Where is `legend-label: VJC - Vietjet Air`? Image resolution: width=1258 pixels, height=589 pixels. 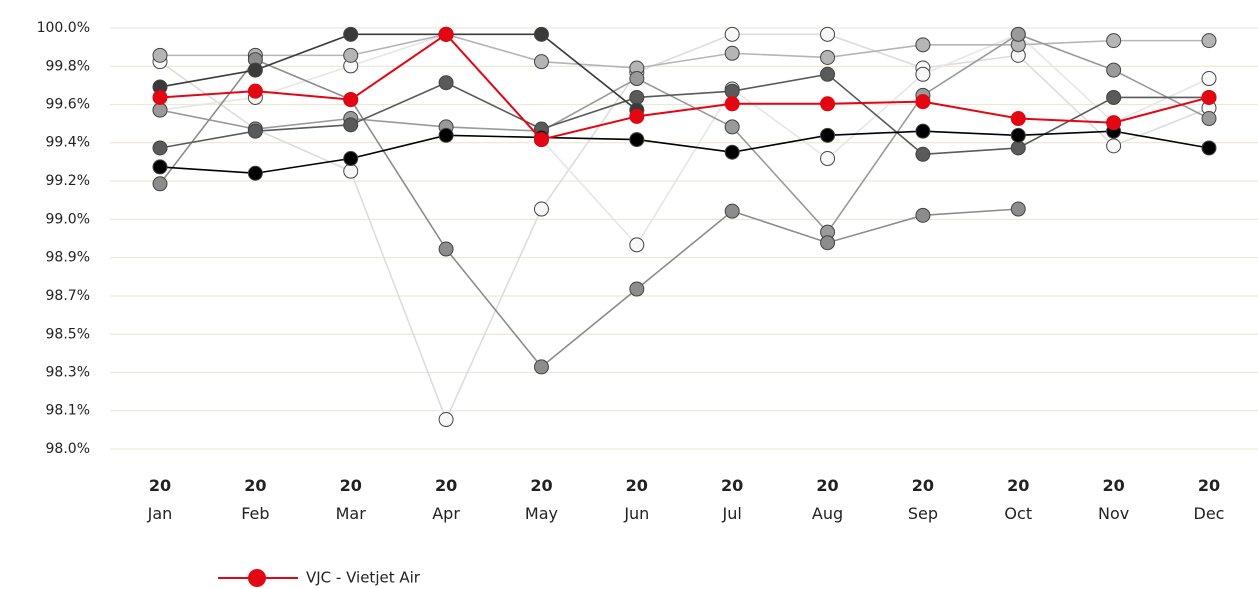
legend-label: VJC - Vietjet Air is located at coordinates (363, 578).